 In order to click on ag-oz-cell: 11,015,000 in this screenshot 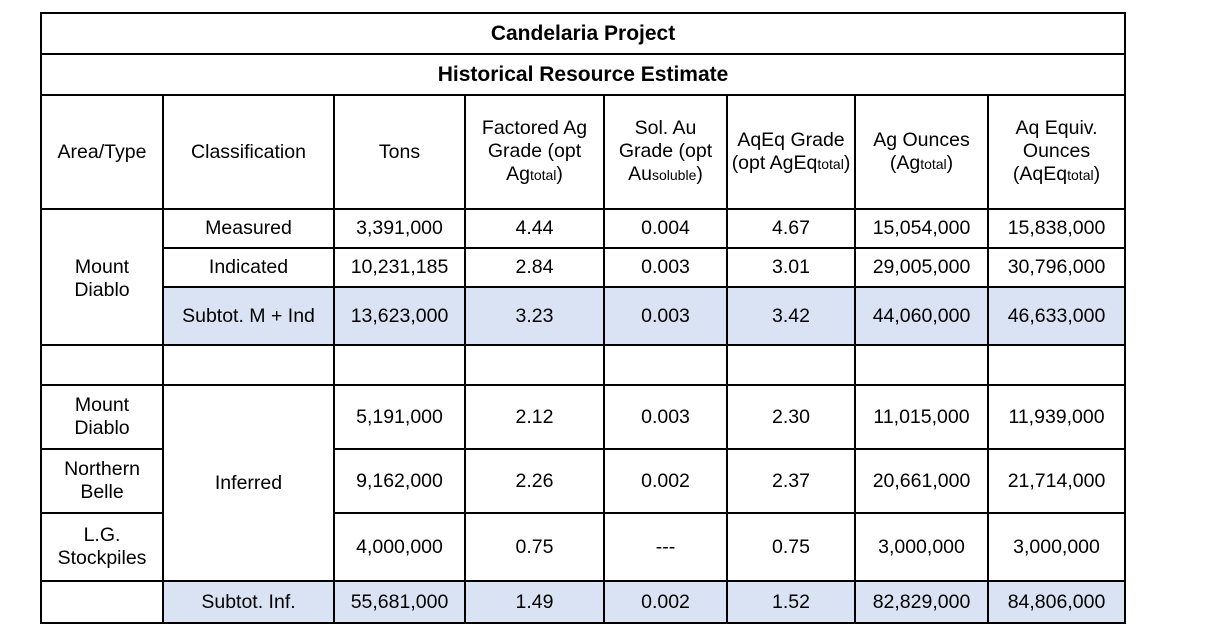, I will do `click(921, 417)`.